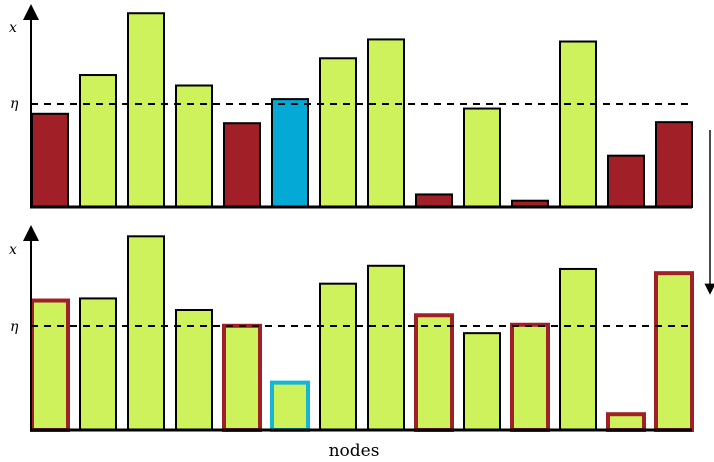 The image size is (714, 462). What do you see at coordinates (14, 104) in the screenshot?
I see `top-threshold-label: η` at bounding box center [14, 104].